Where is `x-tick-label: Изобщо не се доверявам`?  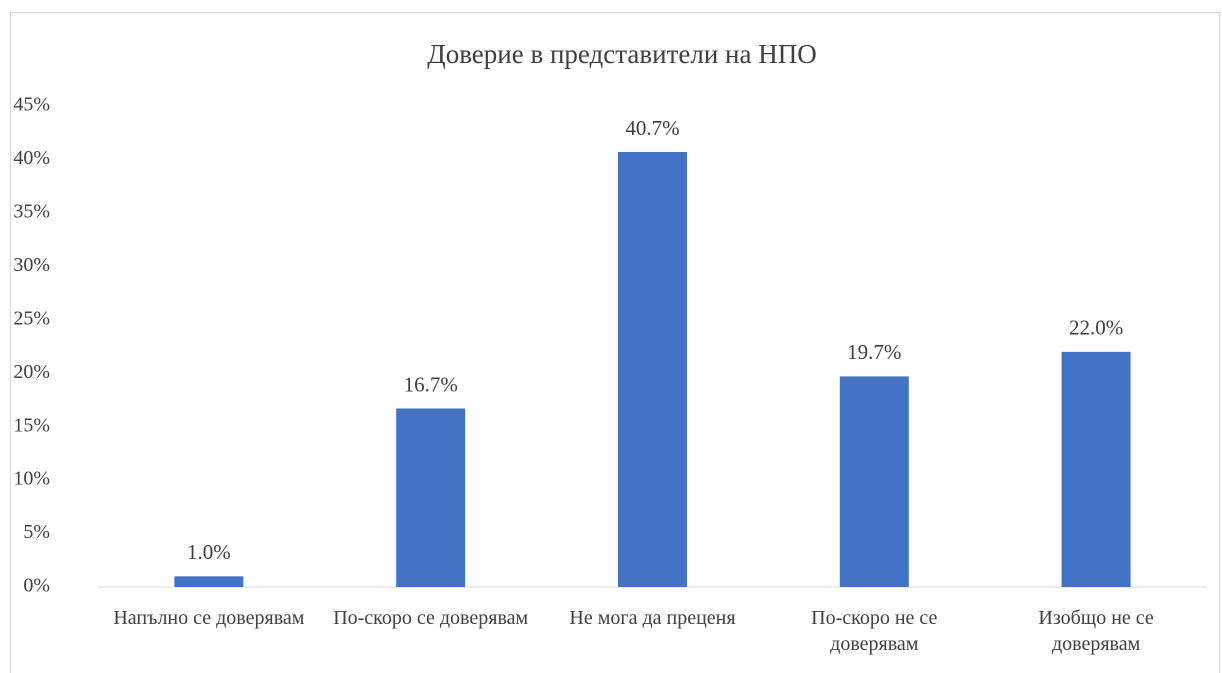
x-tick-label: Изобщо не се доверявам is located at coordinates (1096, 631).